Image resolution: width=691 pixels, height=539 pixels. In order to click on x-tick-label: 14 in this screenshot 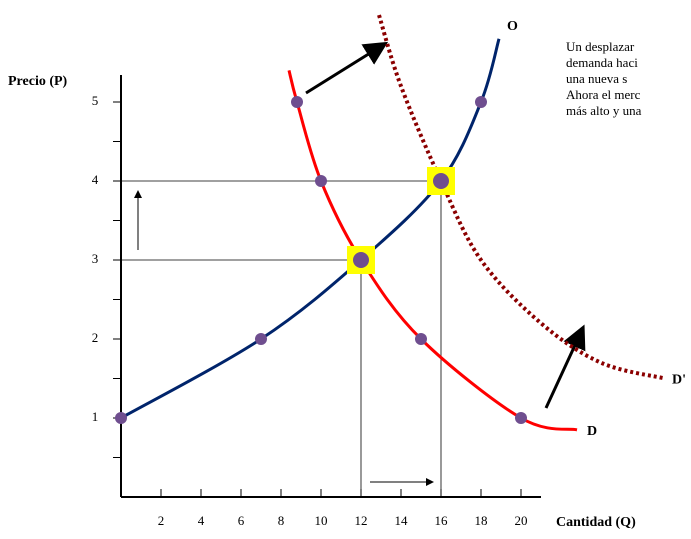, I will do `click(402, 520)`.